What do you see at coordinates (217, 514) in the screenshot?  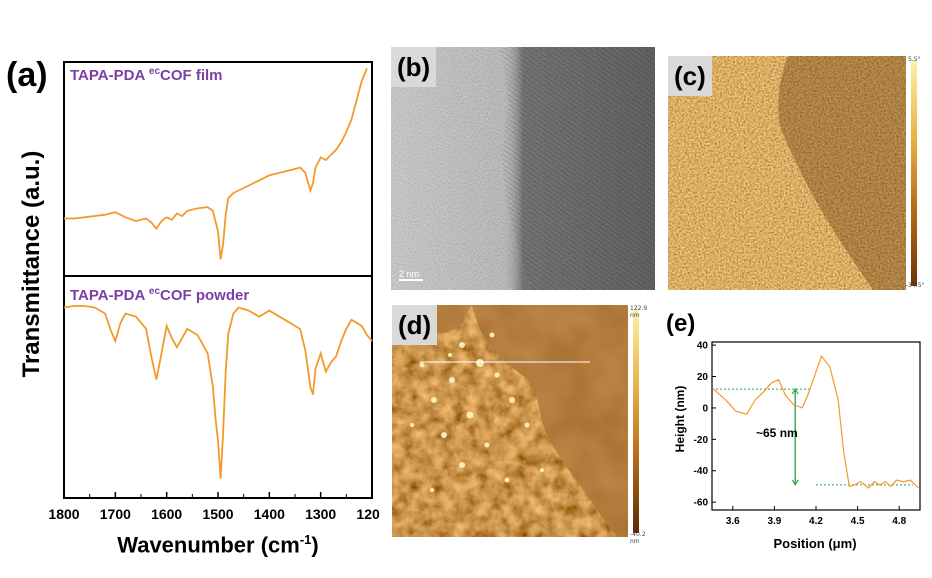 I see `ftir-xtick-label: 1500` at bounding box center [217, 514].